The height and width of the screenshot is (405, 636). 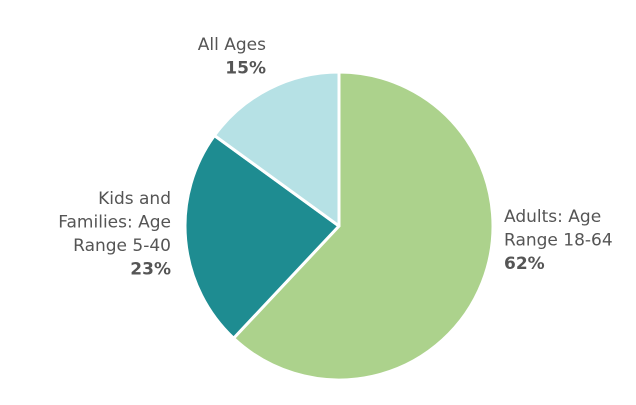 I want to click on slice-label-line: Range 5-40, so click(x=122, y=246).